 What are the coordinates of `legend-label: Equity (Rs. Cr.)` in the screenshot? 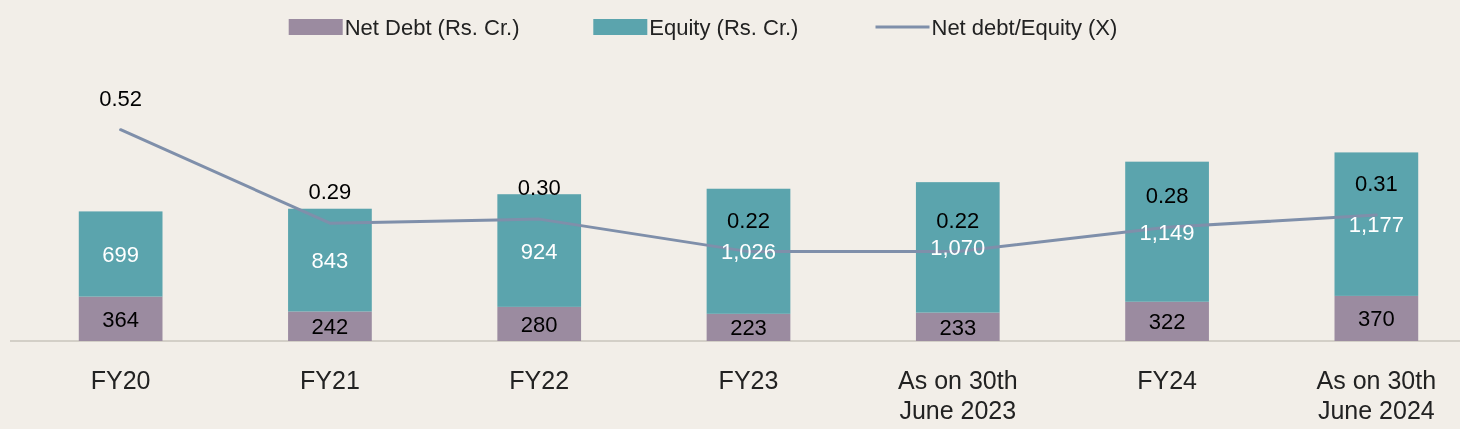 It's located at (724, 27).